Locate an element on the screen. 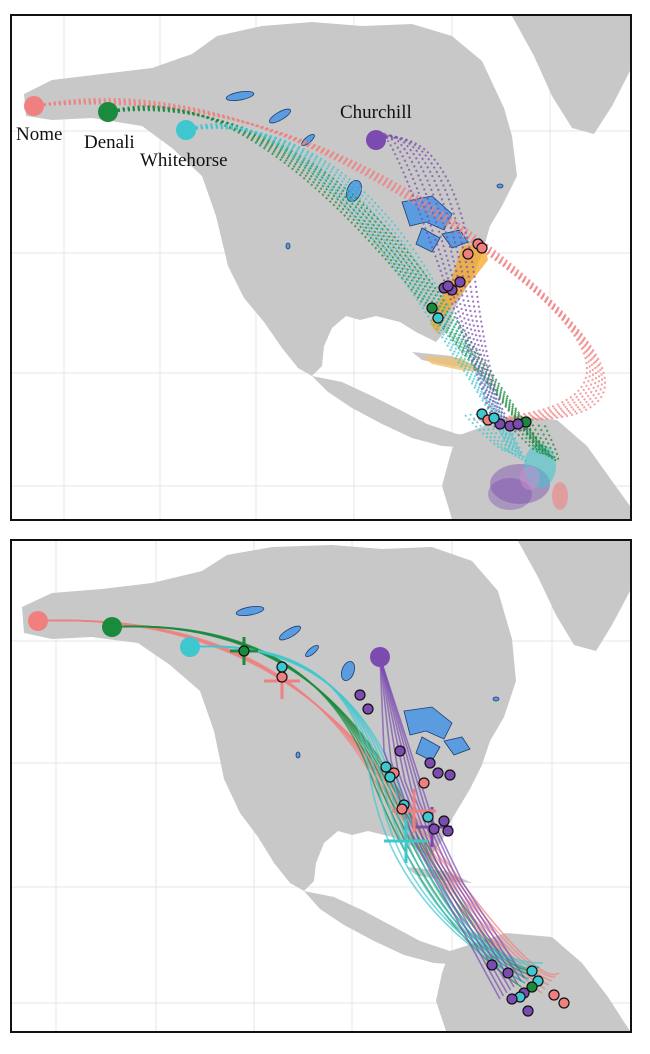 The height and width of the screenshot is (1054, 650). site-labels: Nome Denali Whitehorse Churchill is located at coordinates (214, 136).